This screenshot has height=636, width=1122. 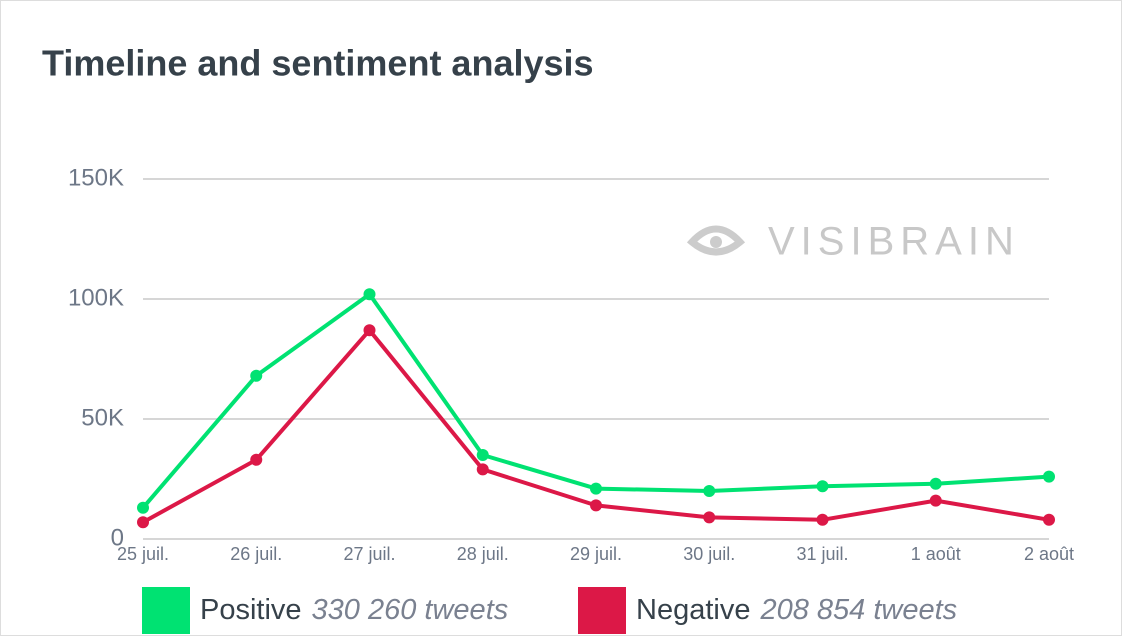 I want to click on legend-count: 208 854 tweets, so click(x=858, y=610).